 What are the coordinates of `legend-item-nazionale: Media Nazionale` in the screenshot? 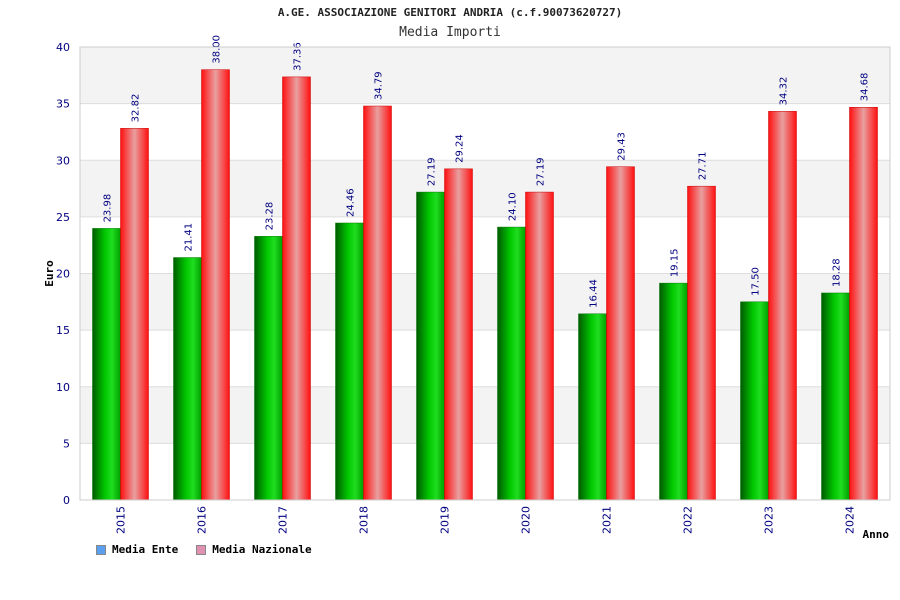 It's located at (254, 549).